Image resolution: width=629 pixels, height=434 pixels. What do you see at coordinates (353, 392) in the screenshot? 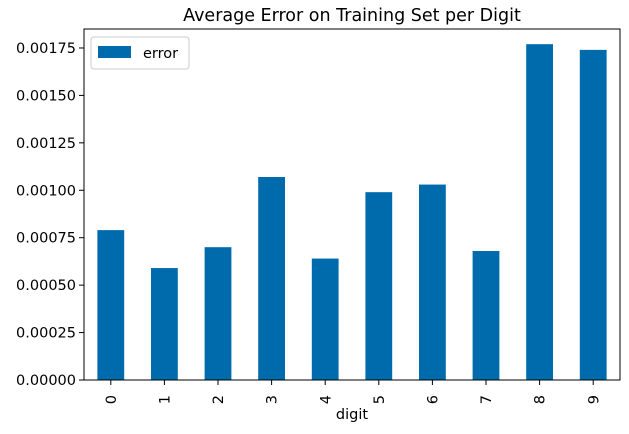
I see `x-axis: 0 1 2 3 4 5 6 7 8 9` at bounding box center [353, 392].